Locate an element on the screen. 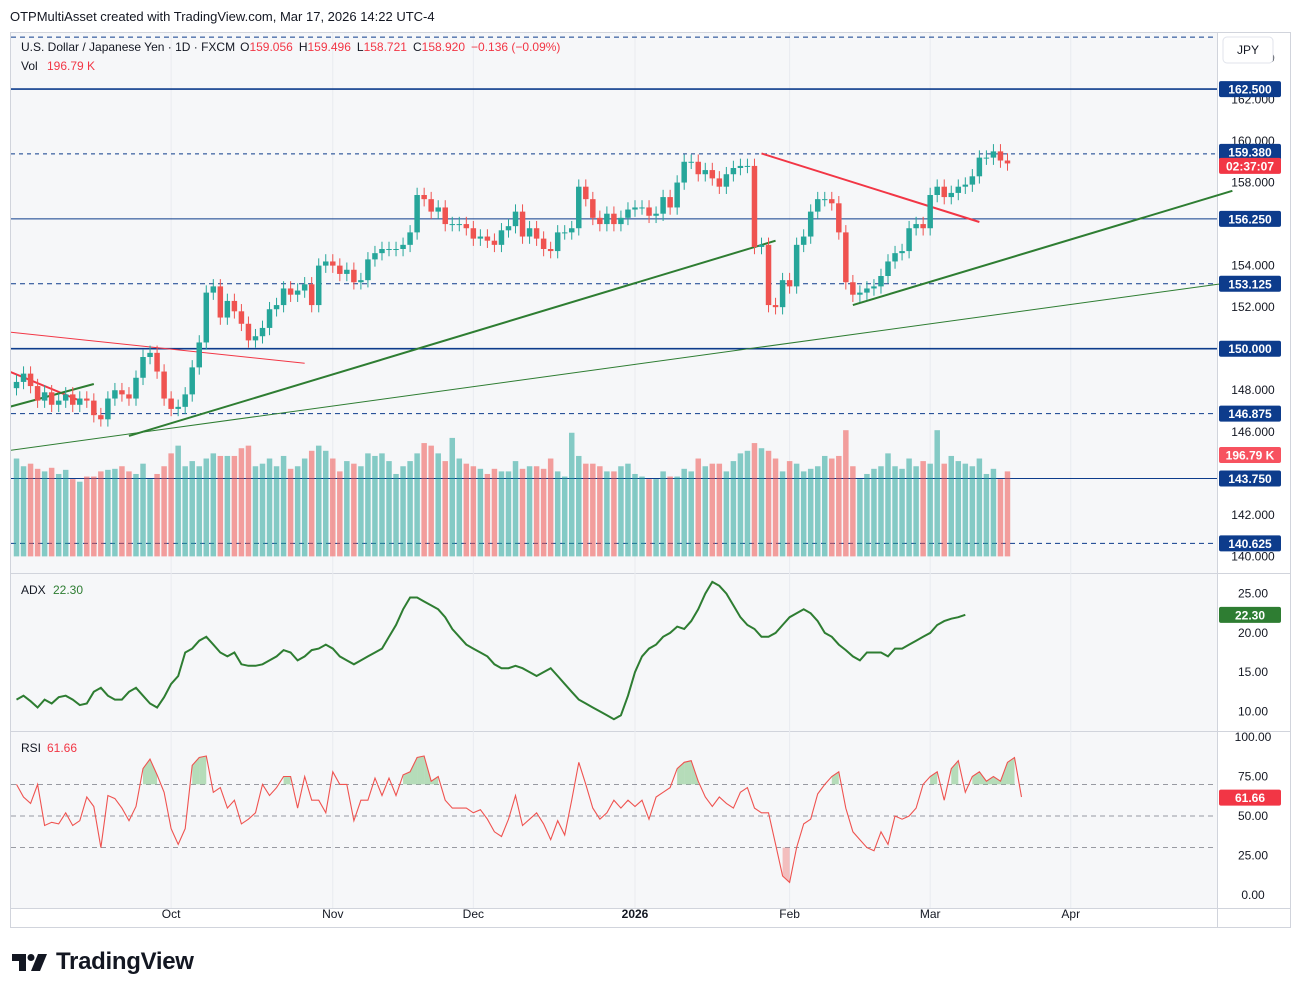 Image resolution: width=1301 pixels, height=996 pixels. adx-badge-box is located at coordinates (1250, 614).